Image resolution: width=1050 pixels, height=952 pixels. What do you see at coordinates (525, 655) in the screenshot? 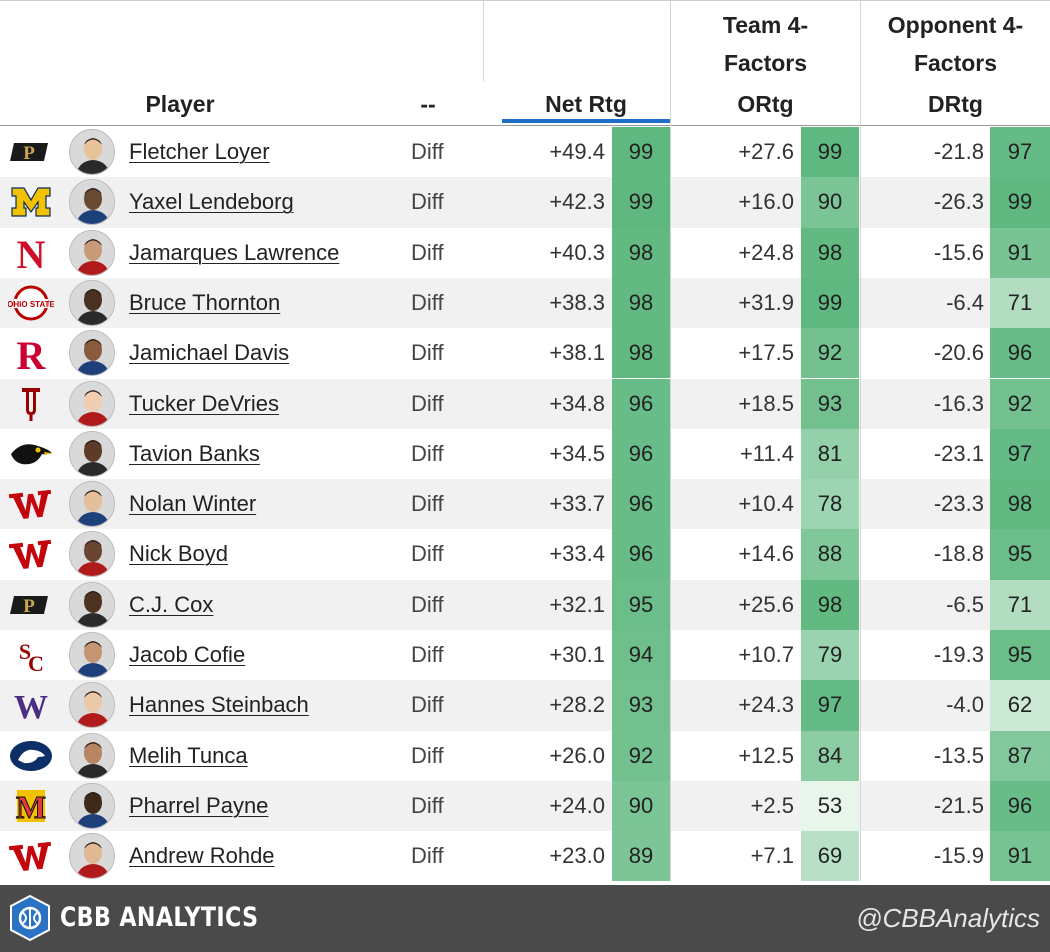
I see `table-row: S C Jacob Cofie Diff +30.1 94 +10.7 79 -19.3 95` at bounding box center [525, 655].